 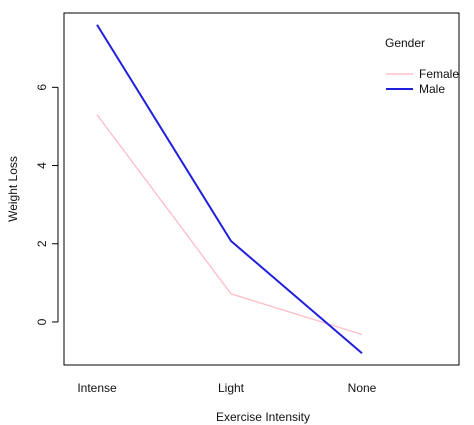 What do you see at coordinates (97, 388) in the screenshot?
I see `x-tick-label: Intense` at bounding box center [97, 388].